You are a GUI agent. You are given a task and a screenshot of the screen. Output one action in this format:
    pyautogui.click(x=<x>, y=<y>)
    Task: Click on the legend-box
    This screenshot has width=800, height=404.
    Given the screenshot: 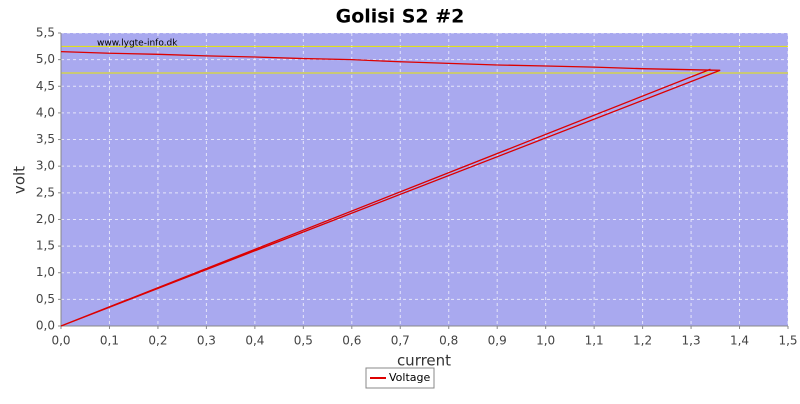 What is the action you would take?
    pyautogui.click(x=400, y=378)
    